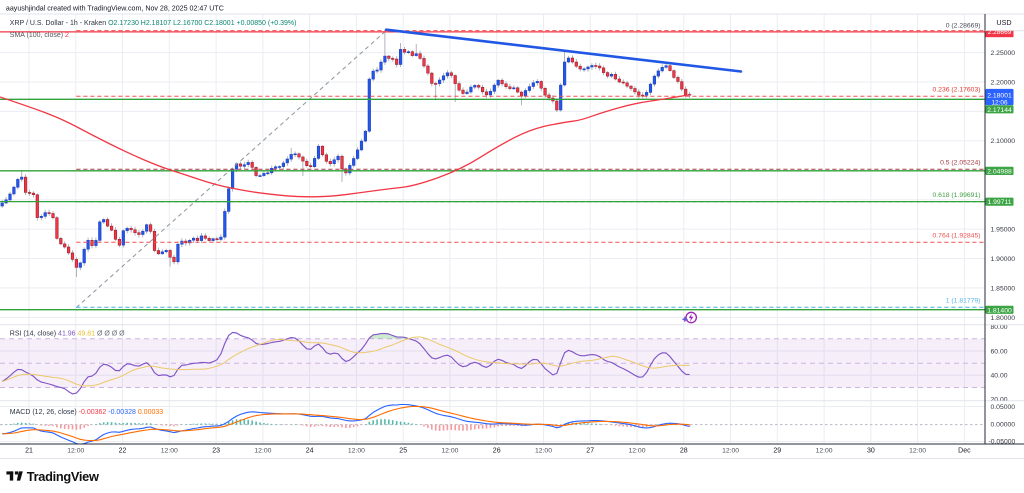 This screenshot has height=493, width=1024. I want to click on svg-text: 0.05000, so click(1003, 407).